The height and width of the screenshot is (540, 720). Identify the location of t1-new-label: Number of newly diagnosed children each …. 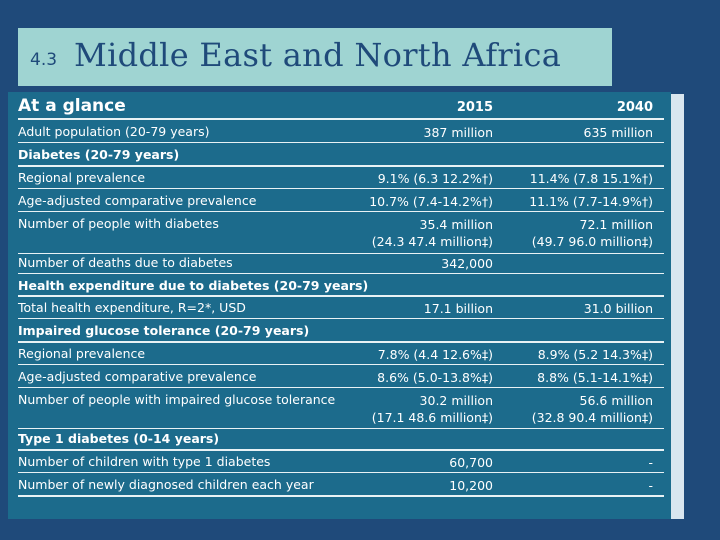
(166, 484).